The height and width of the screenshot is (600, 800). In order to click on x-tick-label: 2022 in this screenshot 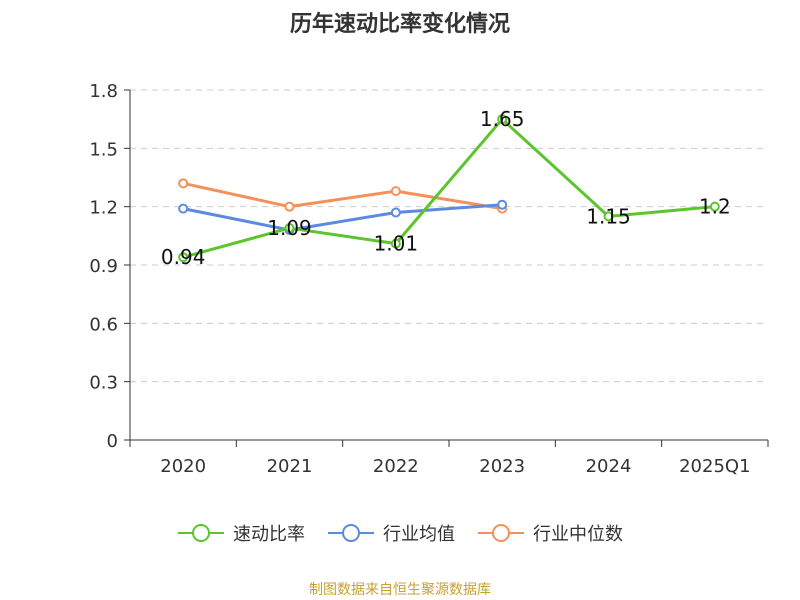, I will do `click(396, 466)`.